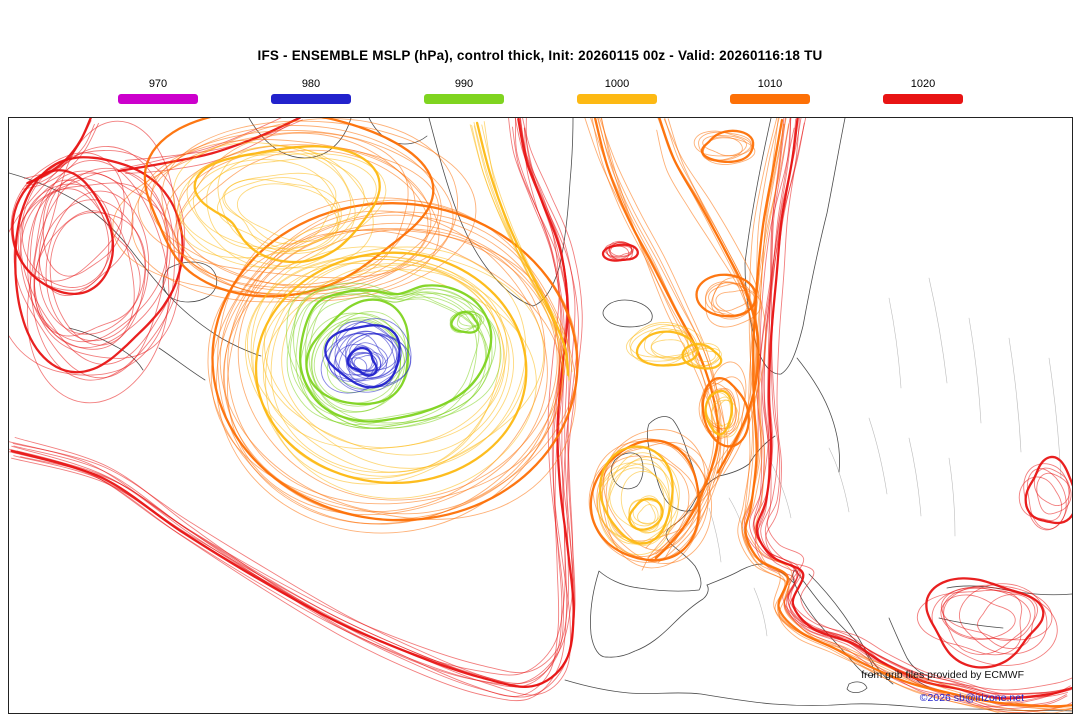 The height and width of the screenshot is (718, 1080). I want to click on legend-item-1020: 1020, so click(923, 91).